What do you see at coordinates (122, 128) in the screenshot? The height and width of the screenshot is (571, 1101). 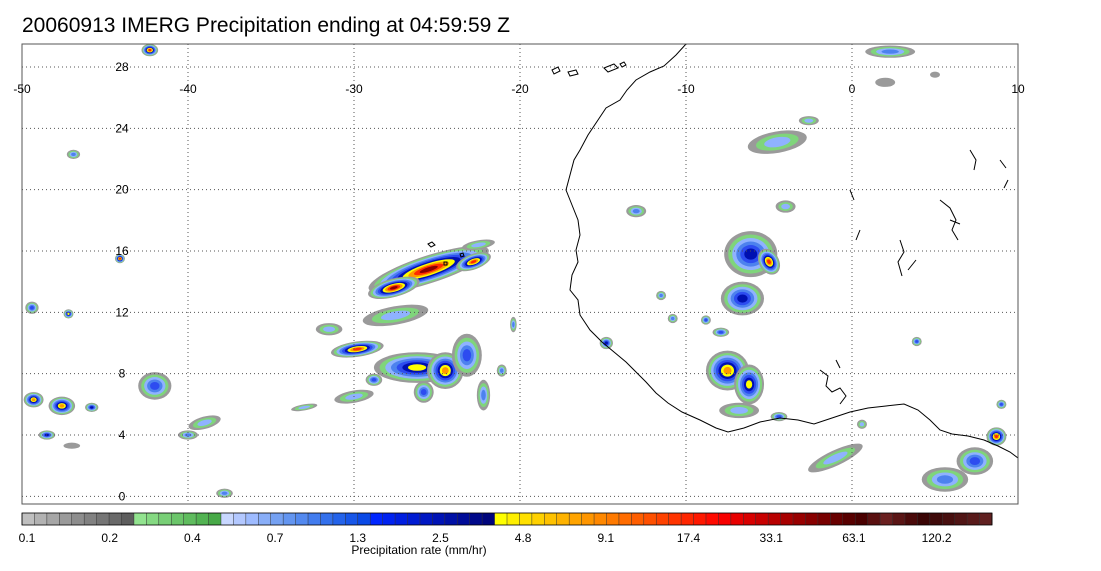 I see `lat-tick-label: 24` at bounding box center [122, 128].